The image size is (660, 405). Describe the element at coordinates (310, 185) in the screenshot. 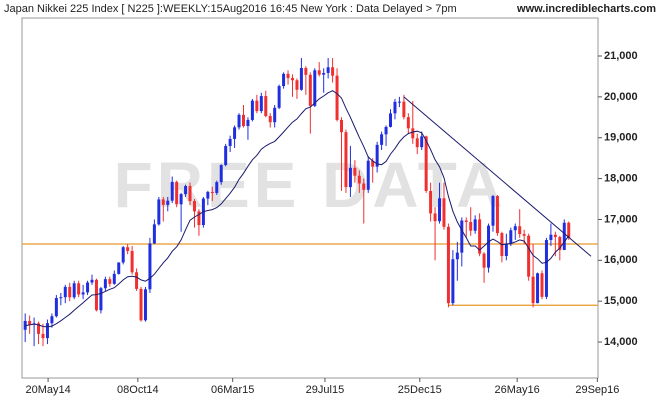

I see `watermark: FREE DATA` at that location.